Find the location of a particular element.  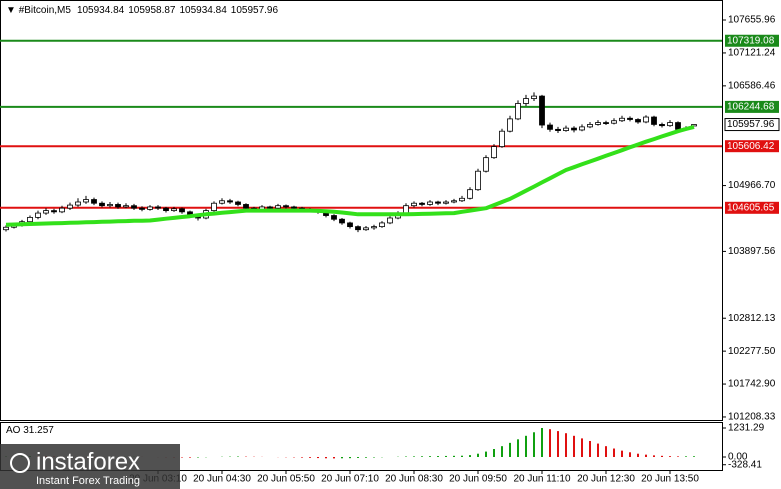

y-tick-label: 102812.13 is located at coordinates (752, 318).